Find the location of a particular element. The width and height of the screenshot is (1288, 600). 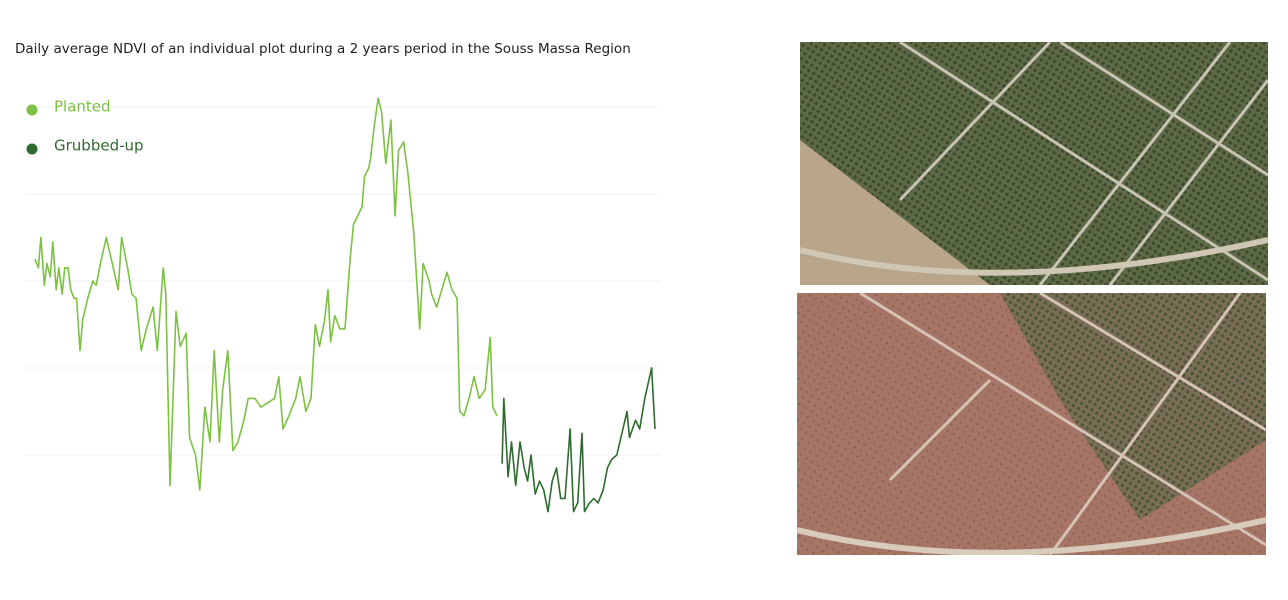

legend-label: Grubbed-up is located at coordinates (99, 146).